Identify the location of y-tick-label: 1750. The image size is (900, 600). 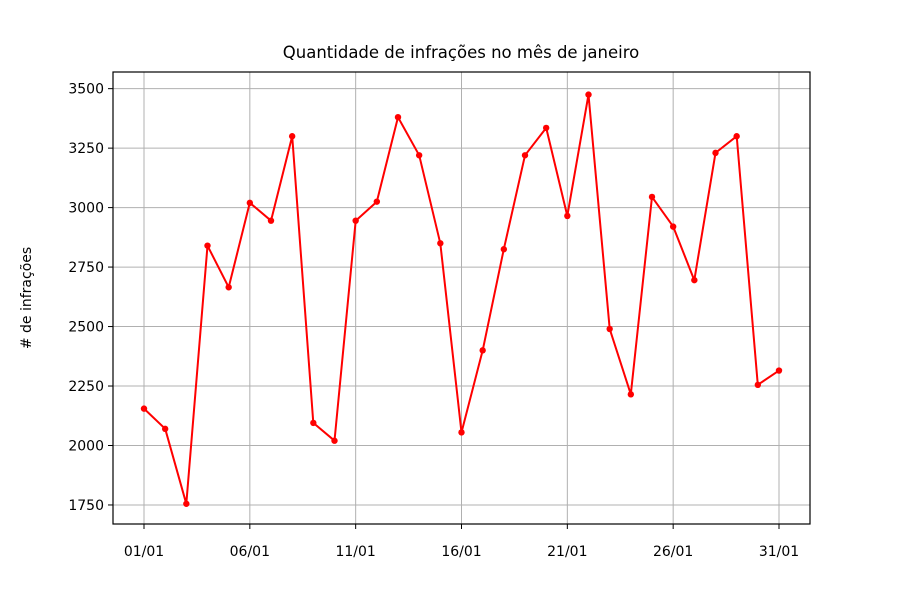
(86, 506).